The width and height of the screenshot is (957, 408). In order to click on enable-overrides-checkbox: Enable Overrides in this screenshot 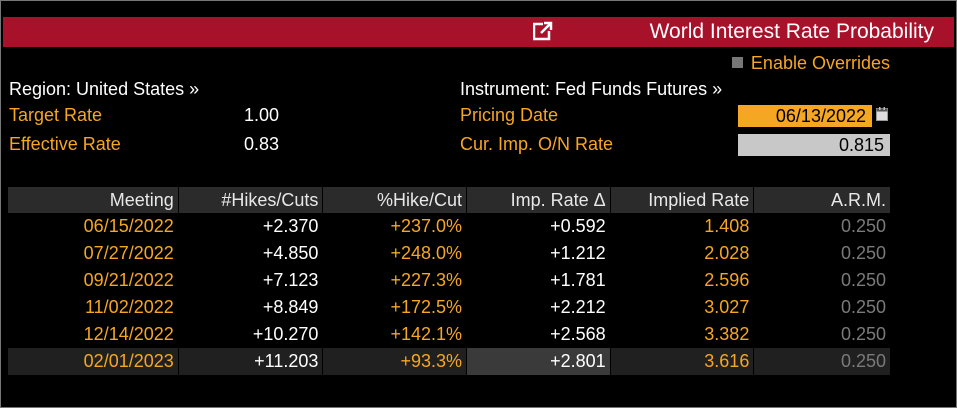, I will do `click(810, 63)`.